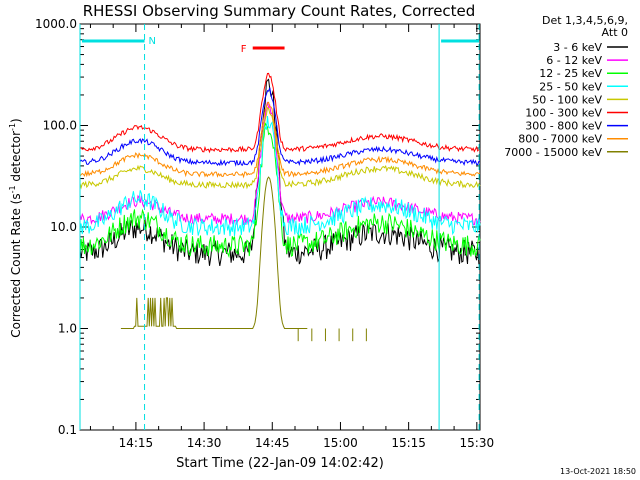 This screenshot has height=480, width=640. What do you see at coordinates (408, 443) in the screenshot?
I see `x-tick-label: 15:15` at bounding box center [408, 443].